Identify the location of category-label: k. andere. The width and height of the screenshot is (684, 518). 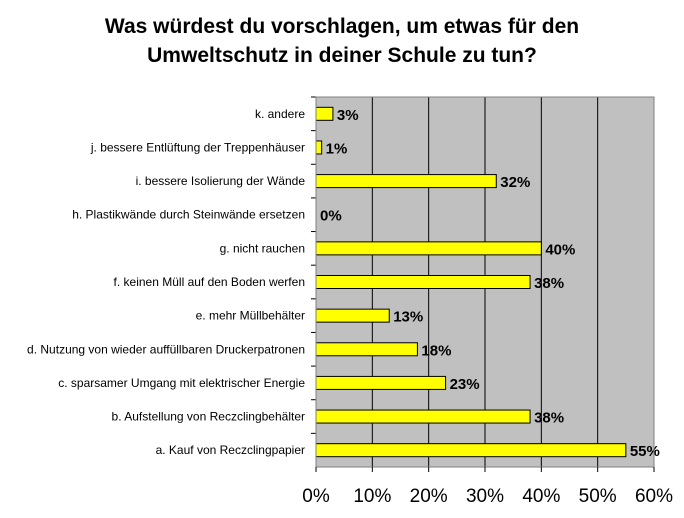
(280, 114).